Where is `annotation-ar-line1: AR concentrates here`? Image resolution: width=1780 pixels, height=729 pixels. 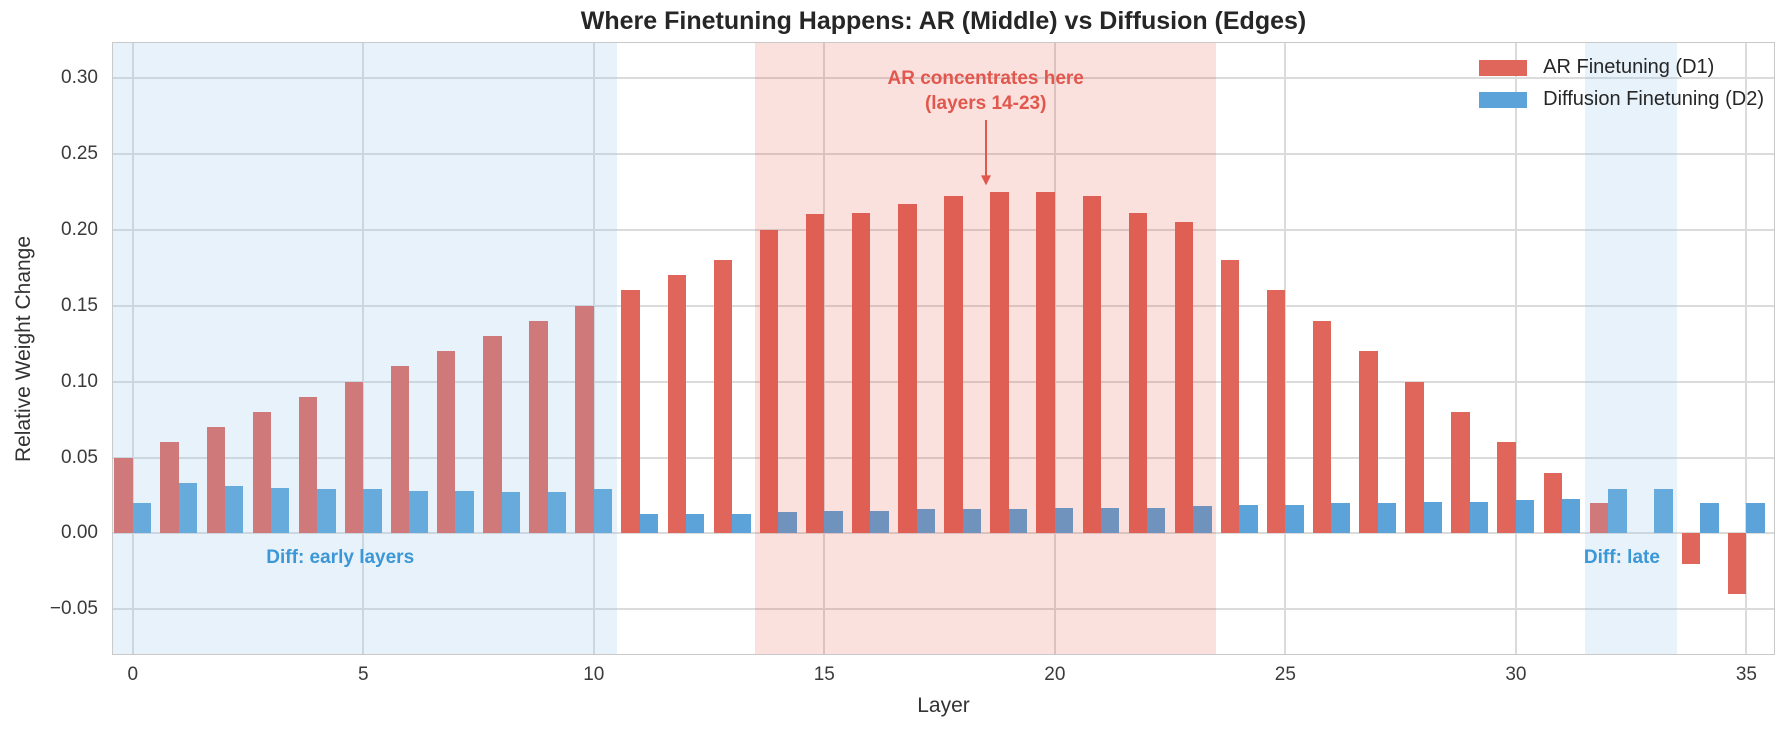 annotation-ar-line1: AR concentrates here is located at coordinates (985, 78).